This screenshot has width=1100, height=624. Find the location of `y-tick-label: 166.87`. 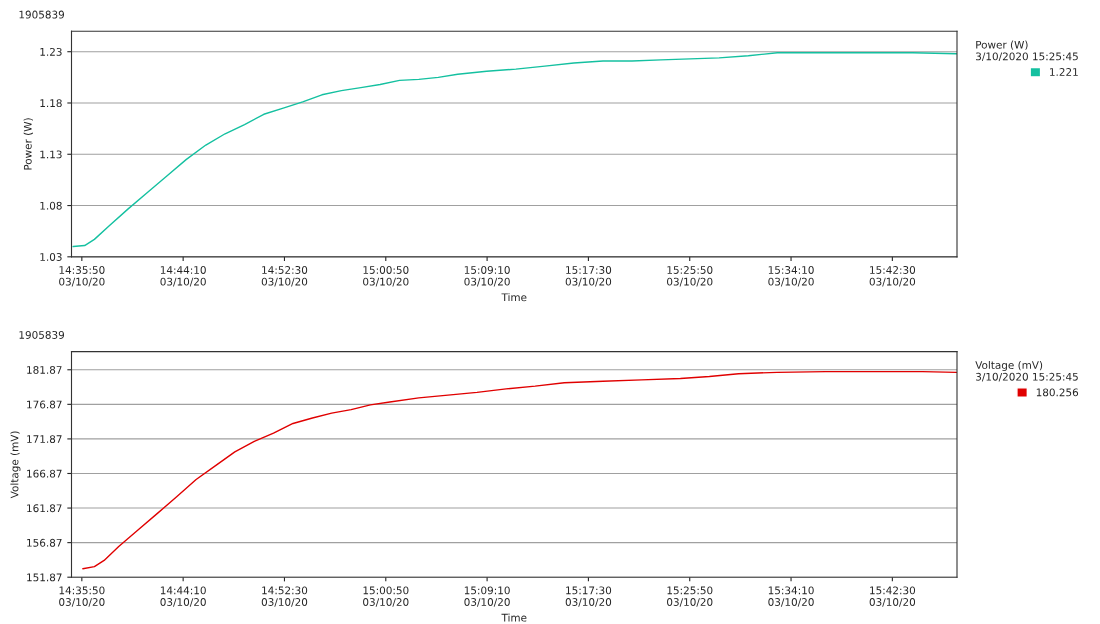

y-tick-label: 166.87 is located at coordinates (44, 473).